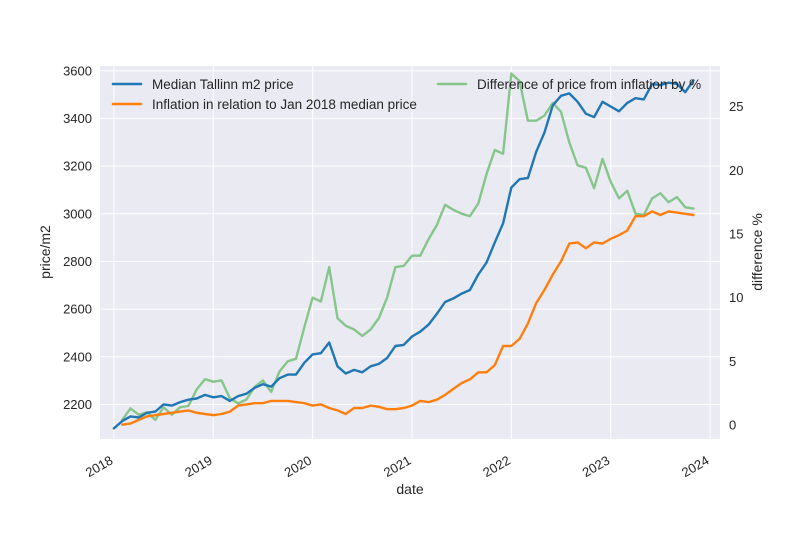  I want to click on y-left-tick-label: 2200, so click(77, 404).